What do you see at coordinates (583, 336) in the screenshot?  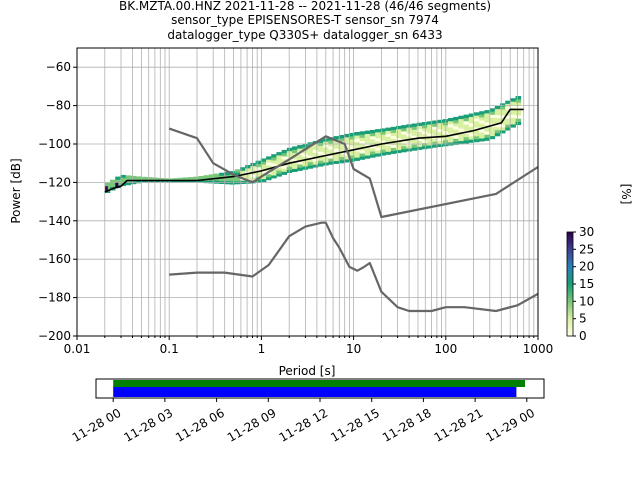 I see `colorbar-tick-label: 0` at bounding box center [583, 336].